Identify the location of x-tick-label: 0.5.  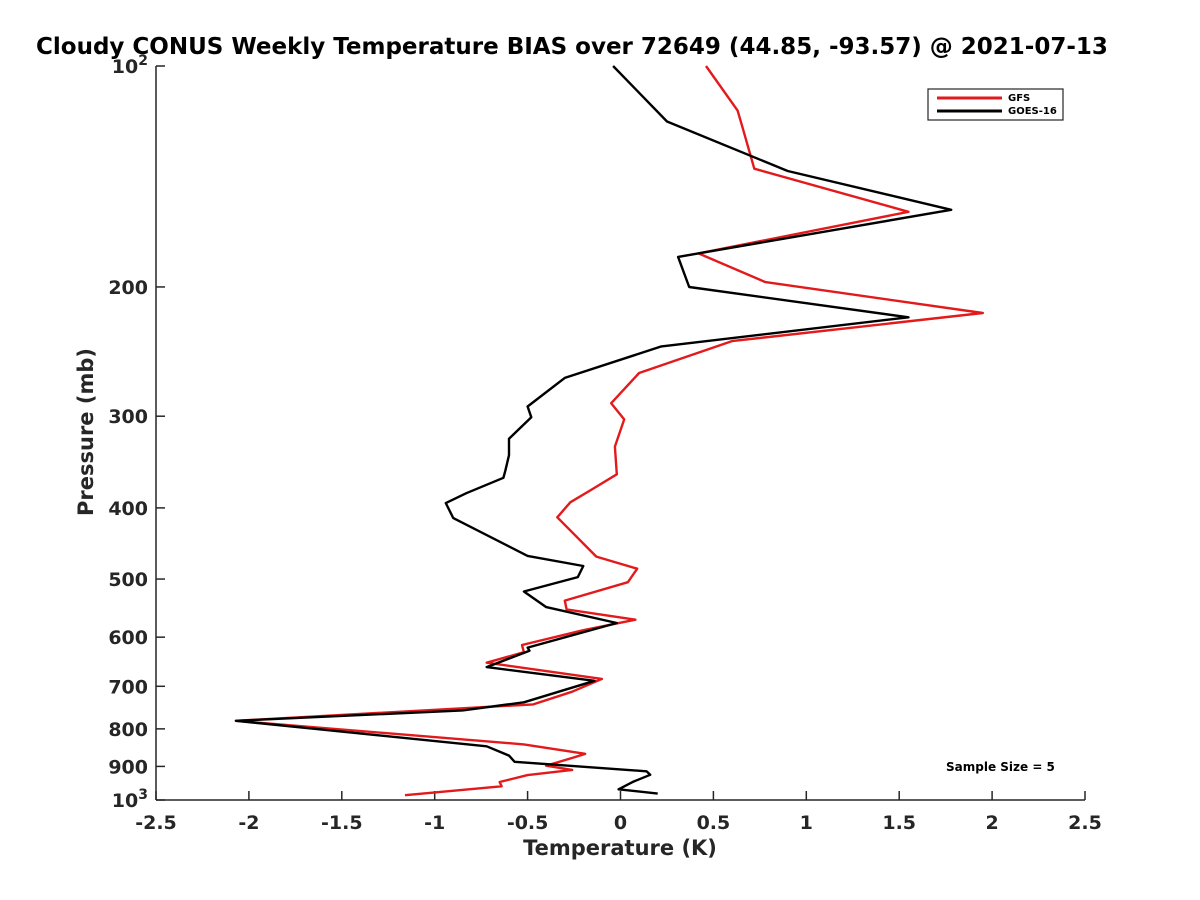
(714, 823).